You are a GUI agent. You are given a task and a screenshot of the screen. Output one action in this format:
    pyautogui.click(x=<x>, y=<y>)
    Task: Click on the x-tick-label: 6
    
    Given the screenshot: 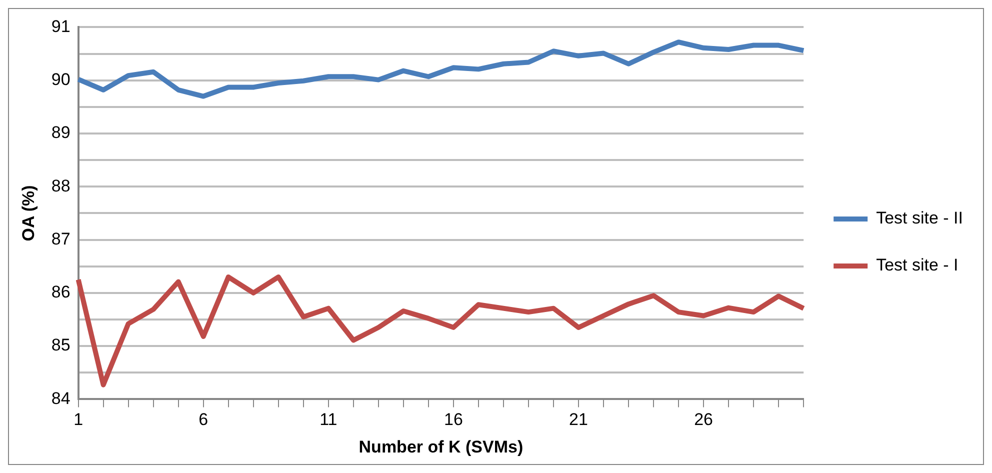 What is the action you would take?
    pyautogui.click(x=203, y=420)
    